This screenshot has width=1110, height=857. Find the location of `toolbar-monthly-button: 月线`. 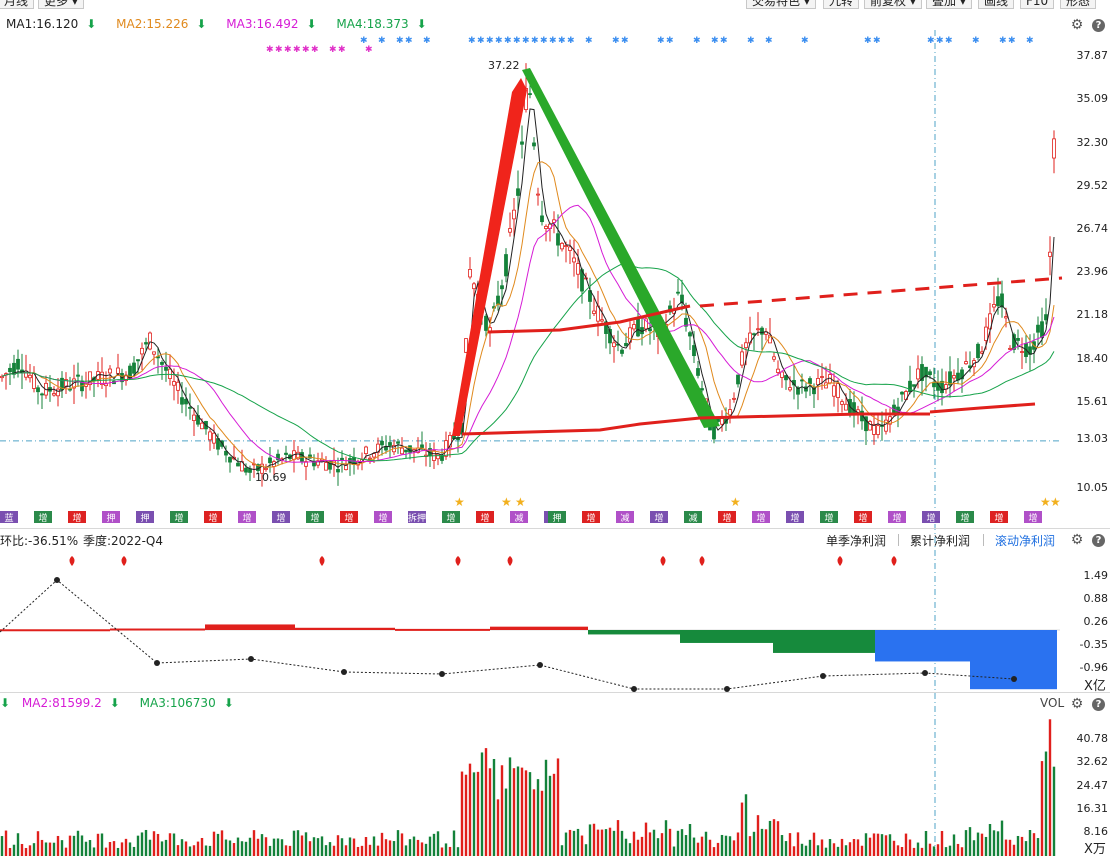

toolbar-monthly-button: 月线 is located at coordinates (17, 4).